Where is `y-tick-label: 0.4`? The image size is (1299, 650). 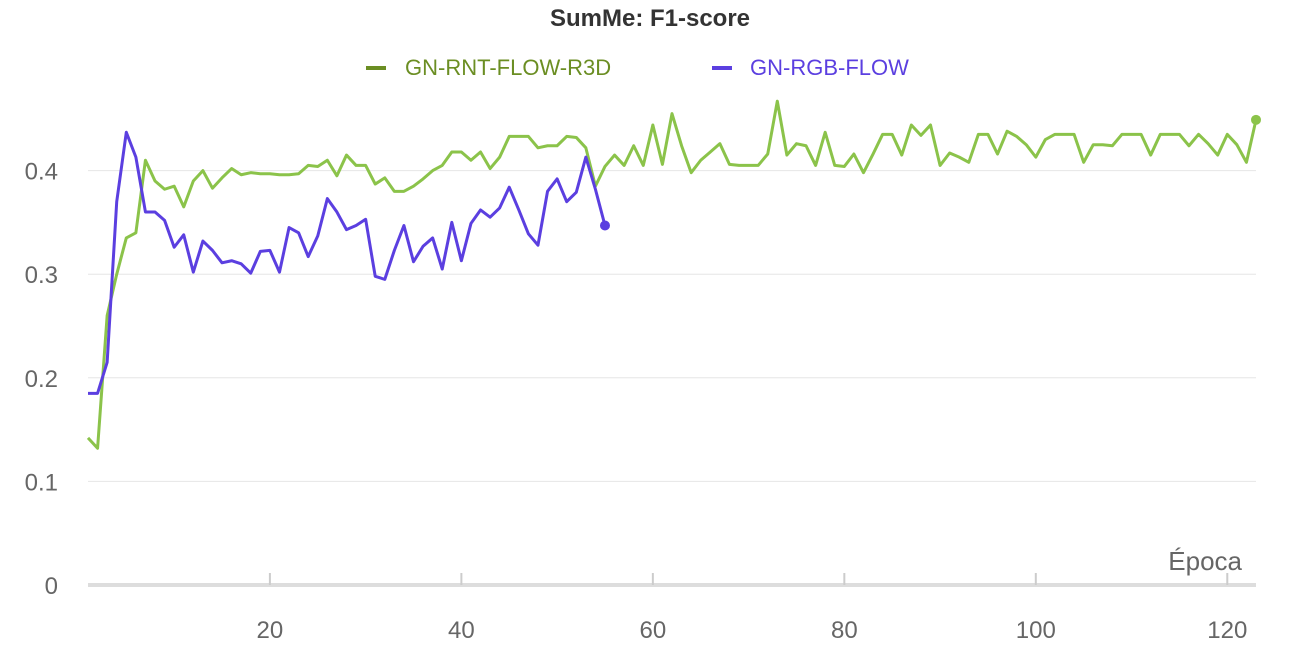 y-tick-label: 0.4 is located at coordinates (41, 172).